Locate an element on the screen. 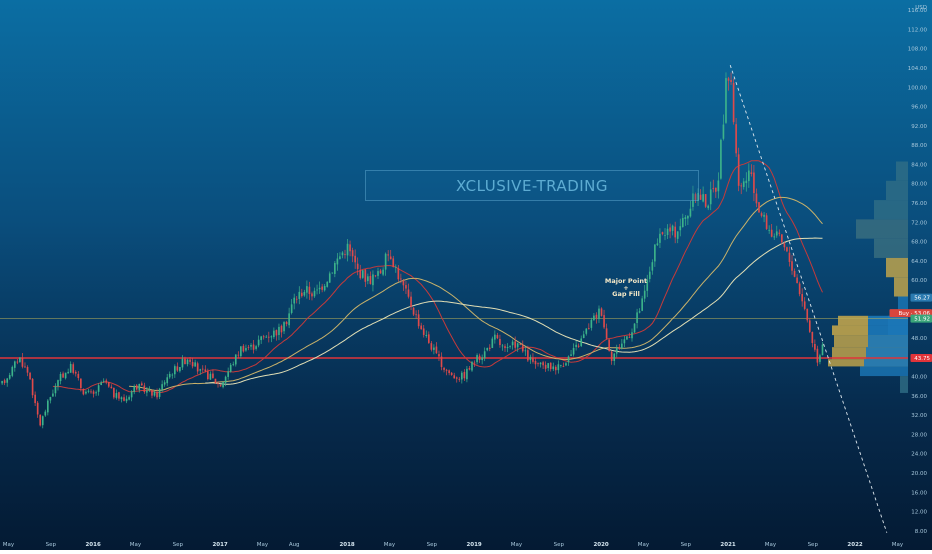 The width and height of the screenshot is (932, 554). y-tick-label: 64.00 is located at coordinates (919, 262).